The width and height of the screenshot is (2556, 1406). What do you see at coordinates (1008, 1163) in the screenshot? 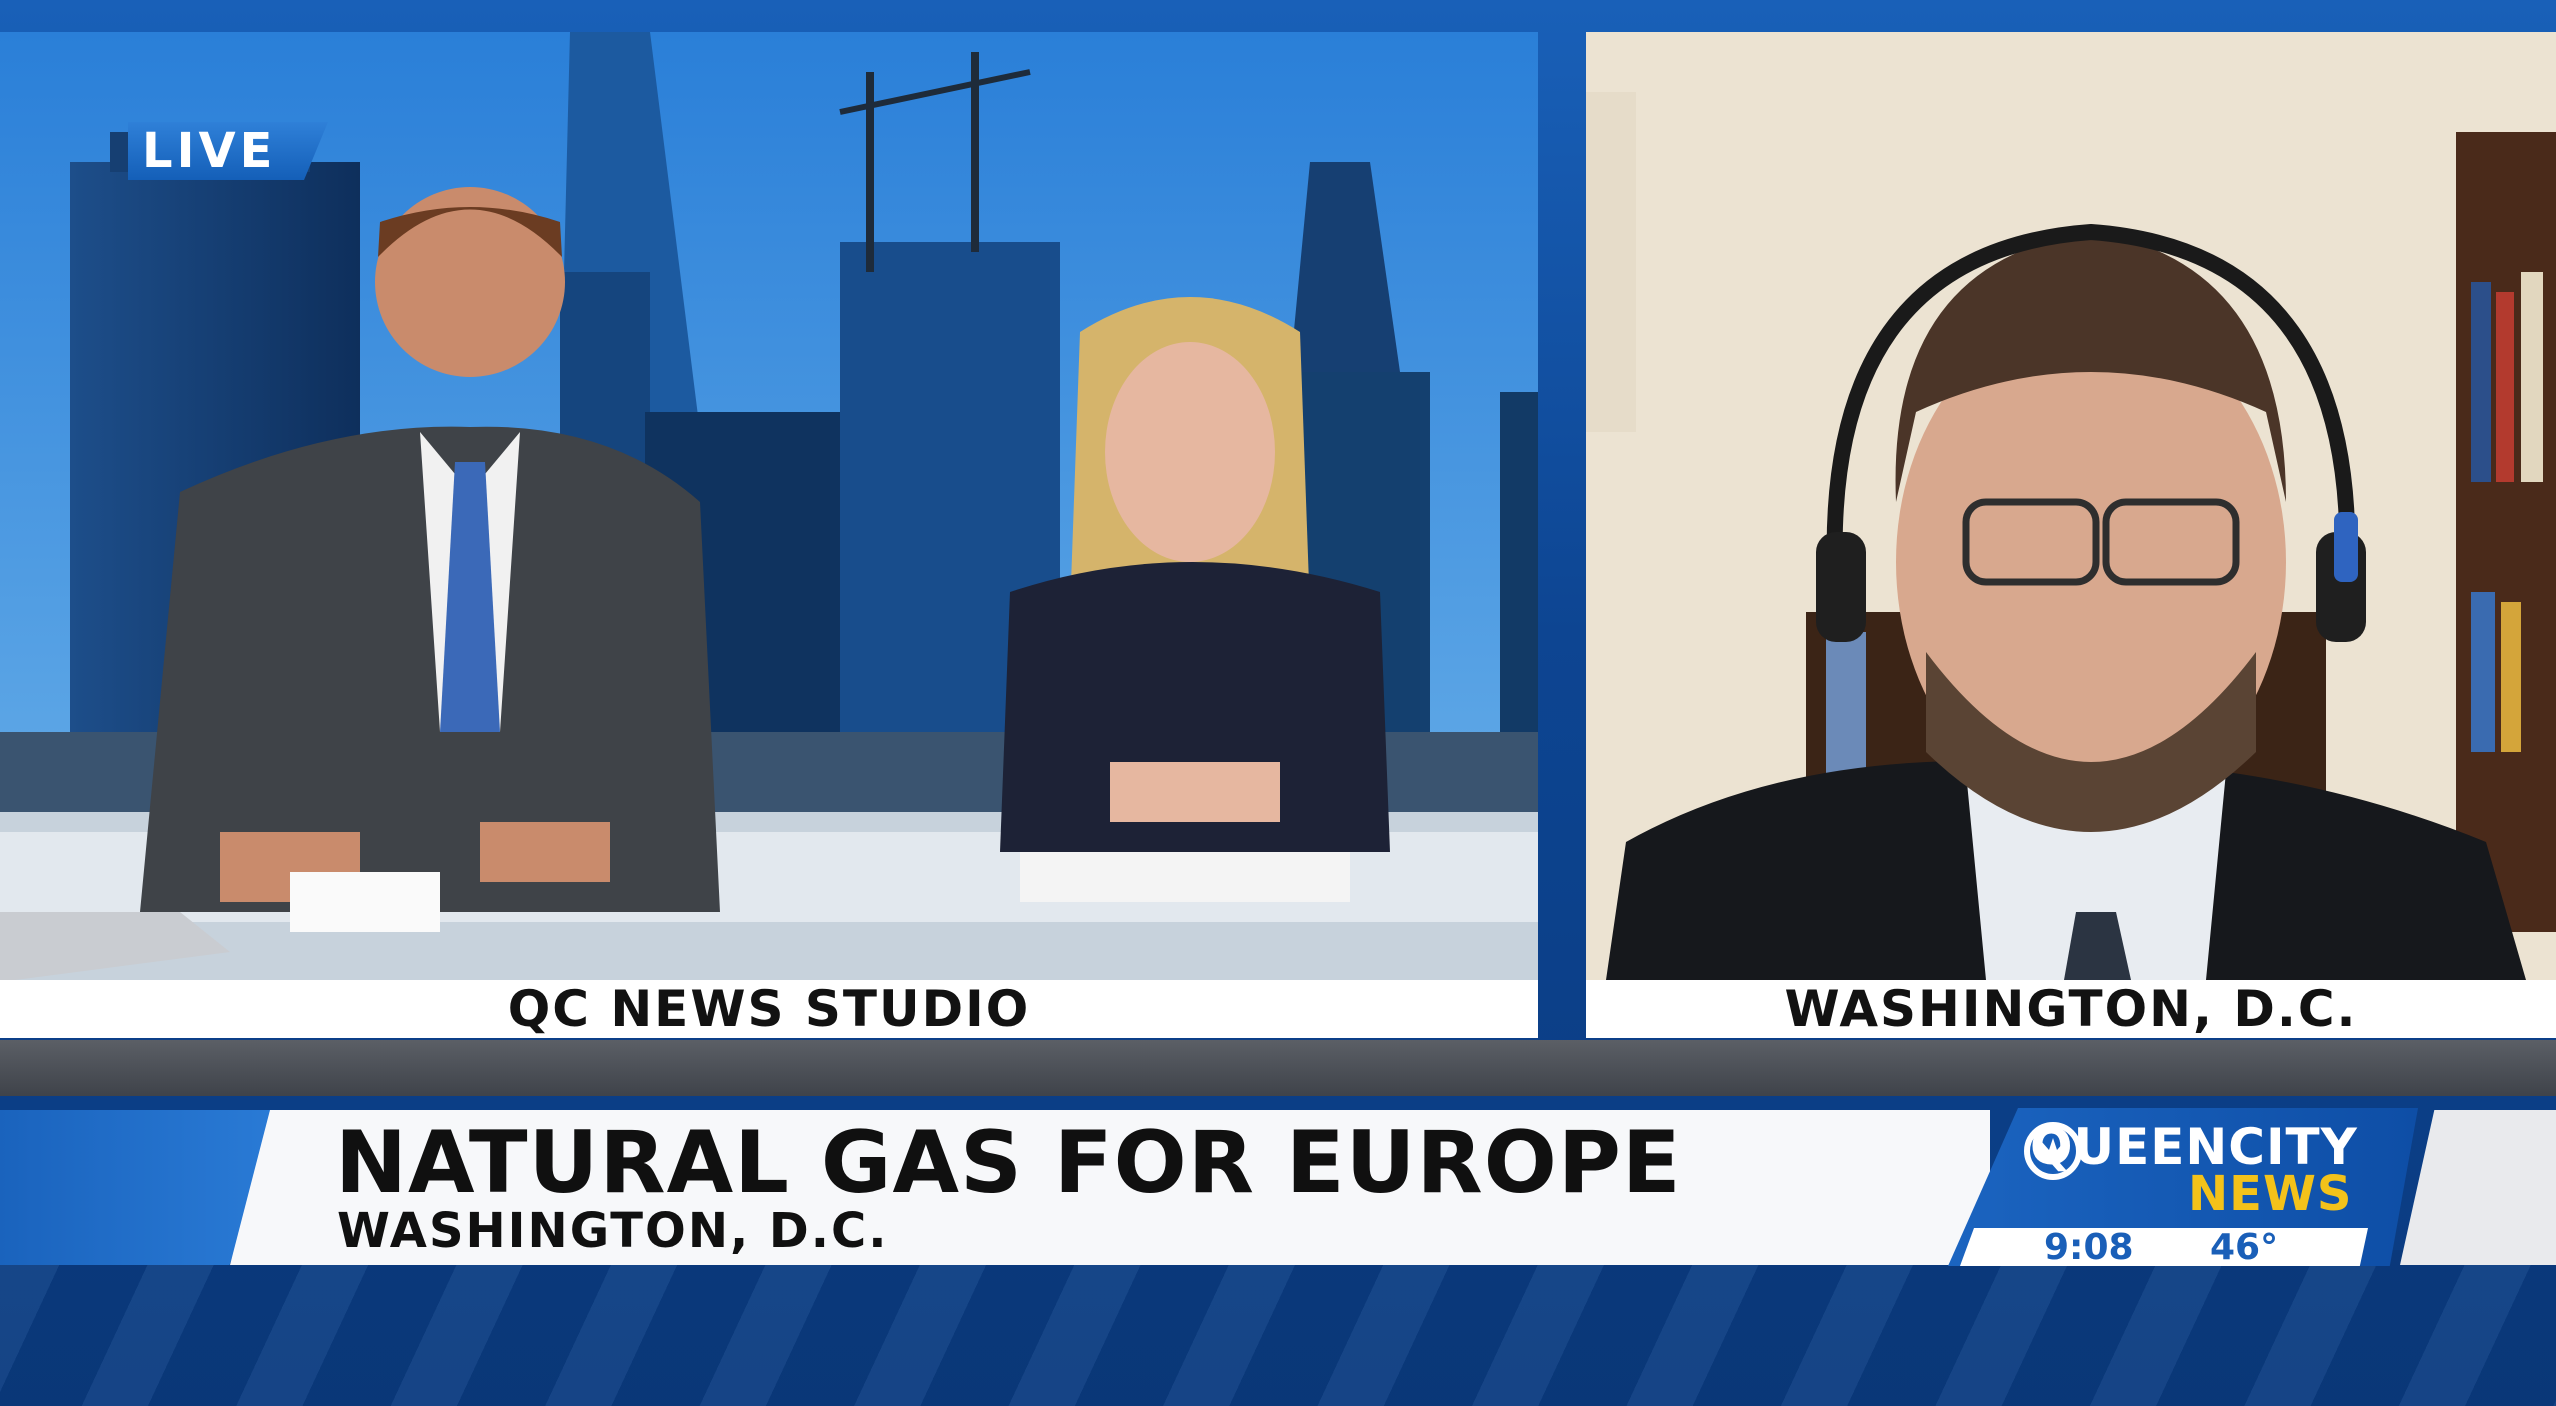
I see `headline-text: NATURAL GAS FOR EUROPE` at bounding box center [1008, 1163].